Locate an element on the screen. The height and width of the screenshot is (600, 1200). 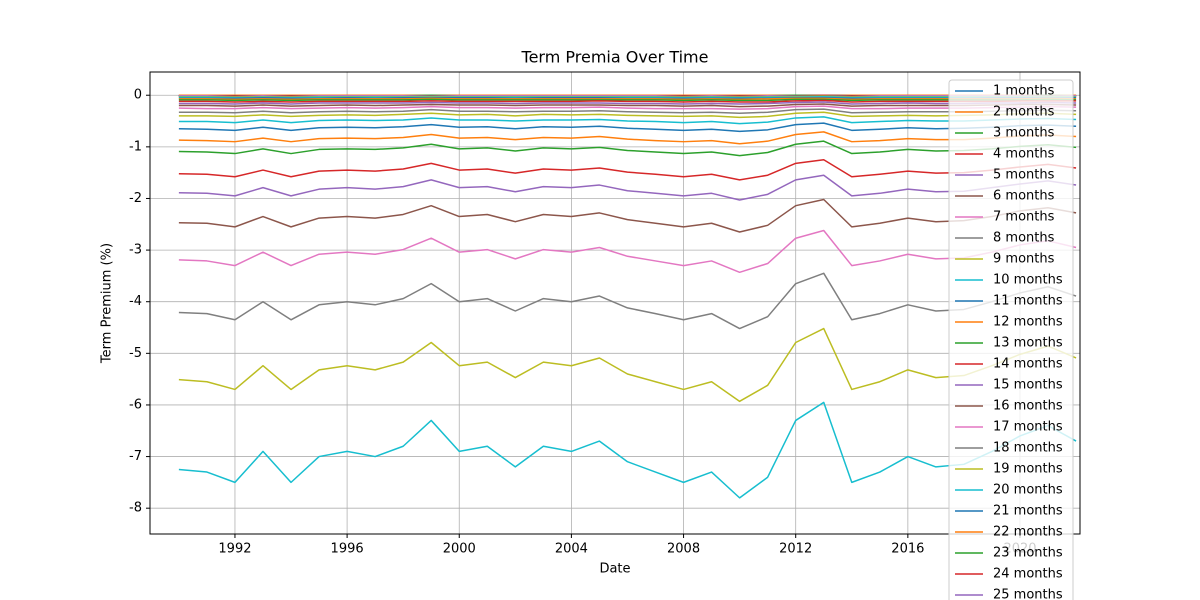
legend-label: 15 months is located at coordinates (1028, 385).